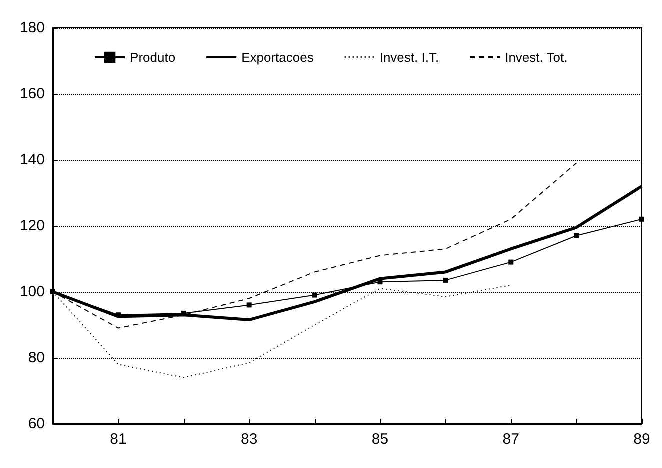  What do you see at coordinates (118, 439) in the screenshot?
I see `x-tick-label: 81` at bounding box center [118, 439].